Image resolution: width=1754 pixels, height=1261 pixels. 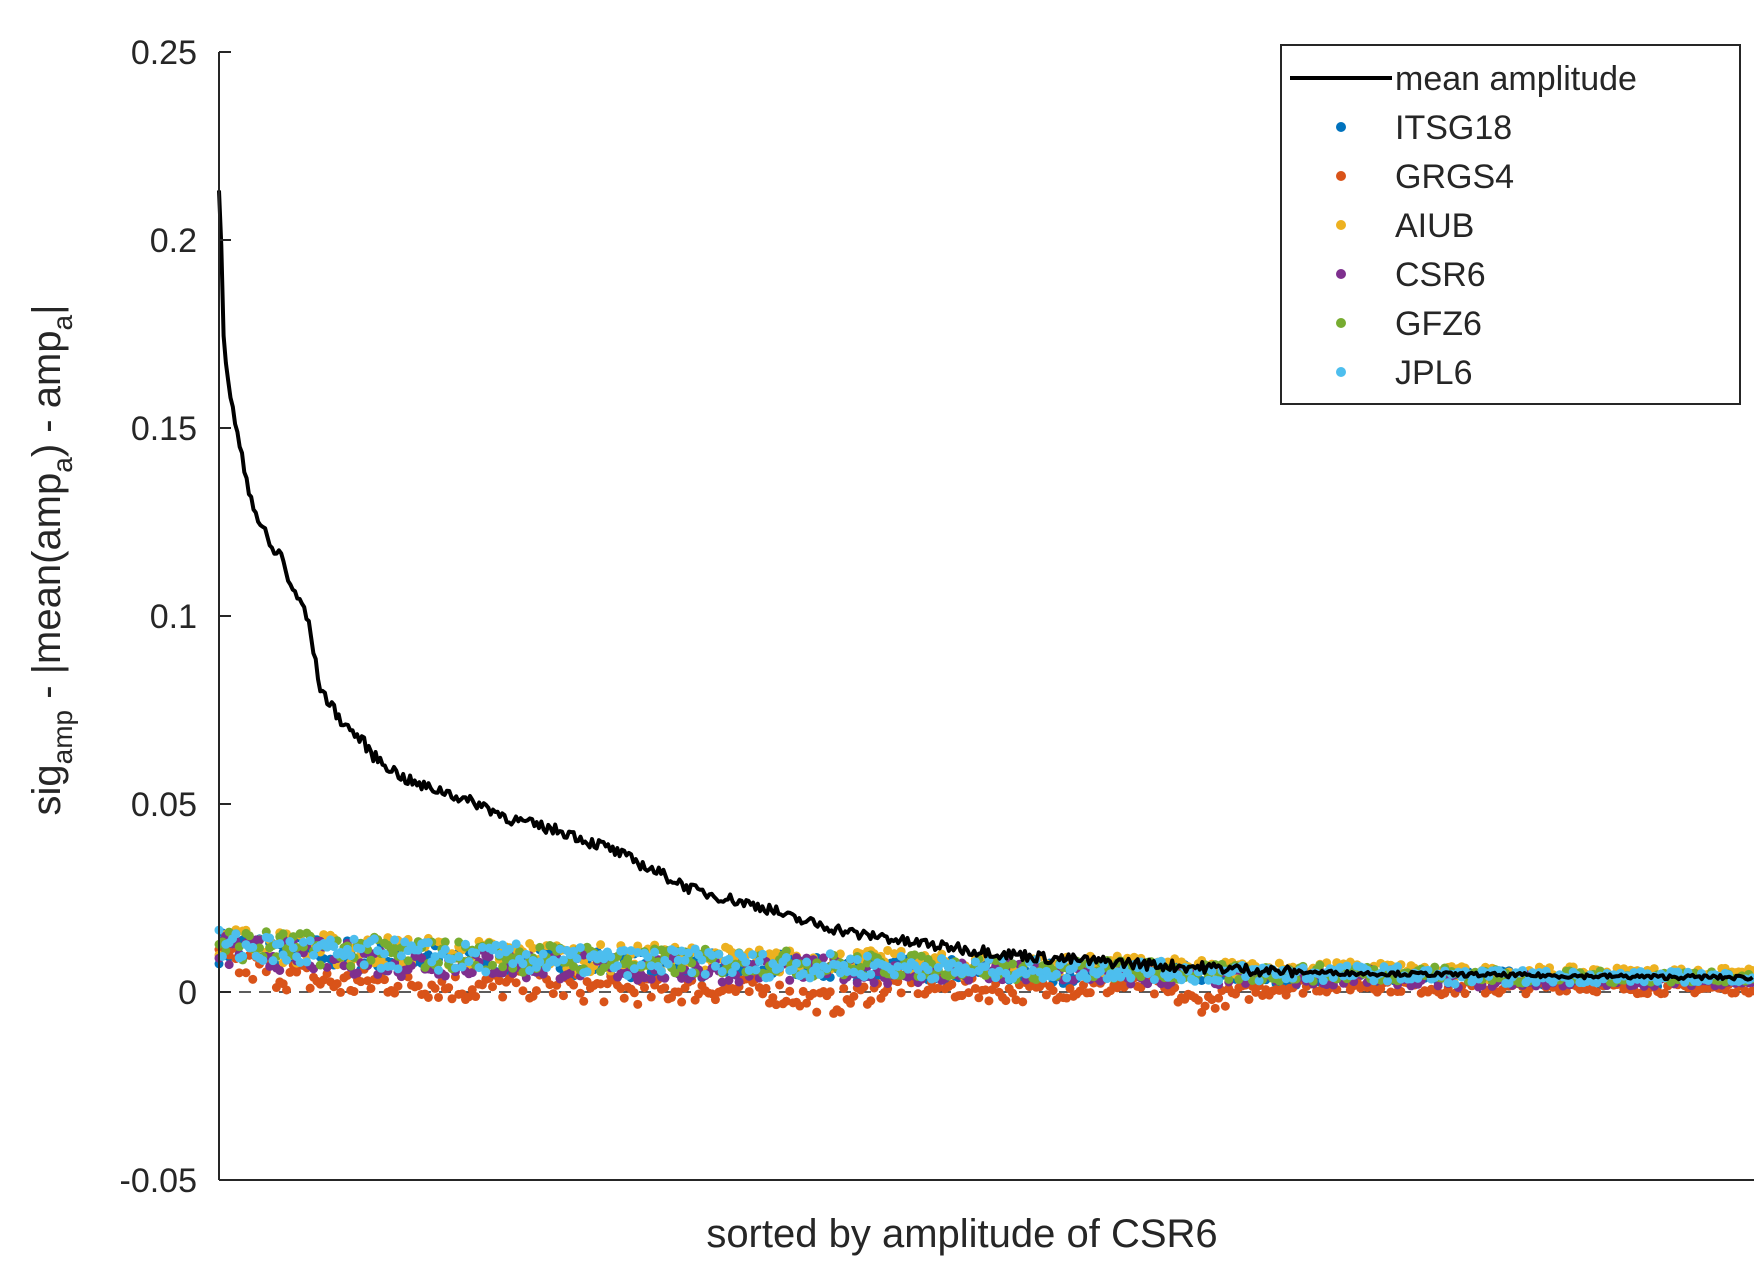 What do you see at coordinates (1454, 177) in the screenshot?
I see `legend-label: GRGS4` at bounding box center [1454, 177].